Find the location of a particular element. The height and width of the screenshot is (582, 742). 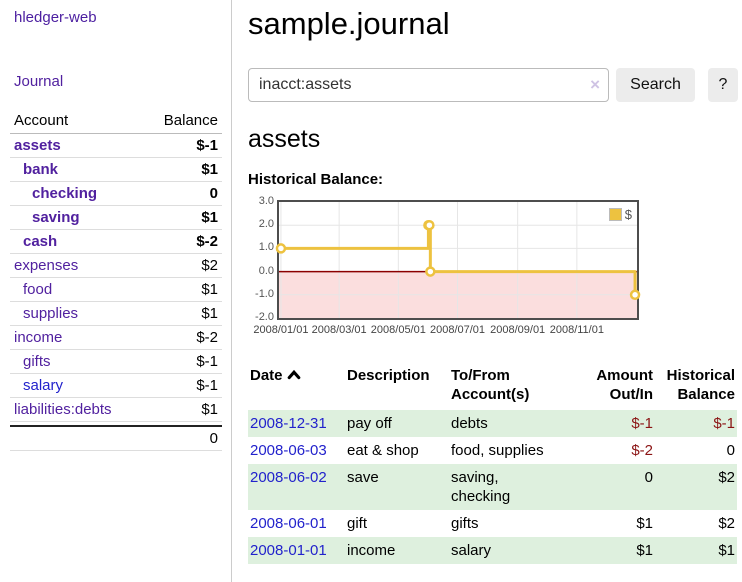

page-title: sample.journal is located at coordinates (349, 23).